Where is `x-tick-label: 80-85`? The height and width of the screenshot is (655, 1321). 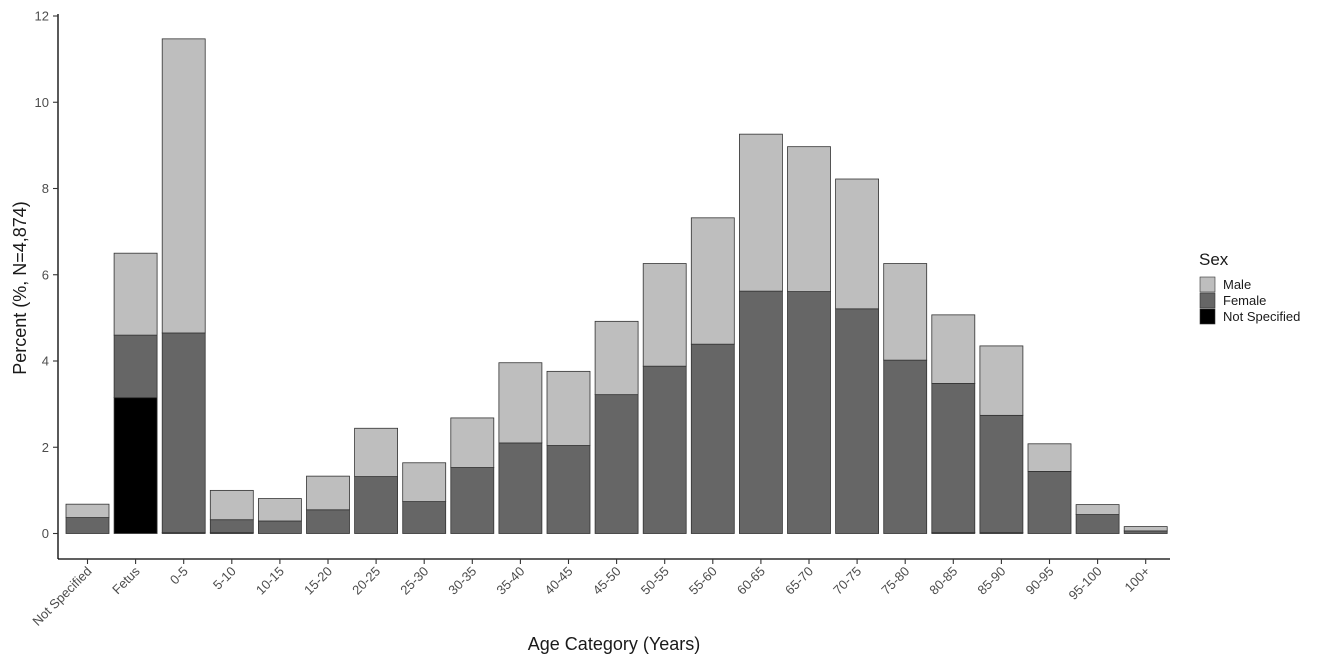
x-tick-label: 80-85 is located at coordinates (943, 581).